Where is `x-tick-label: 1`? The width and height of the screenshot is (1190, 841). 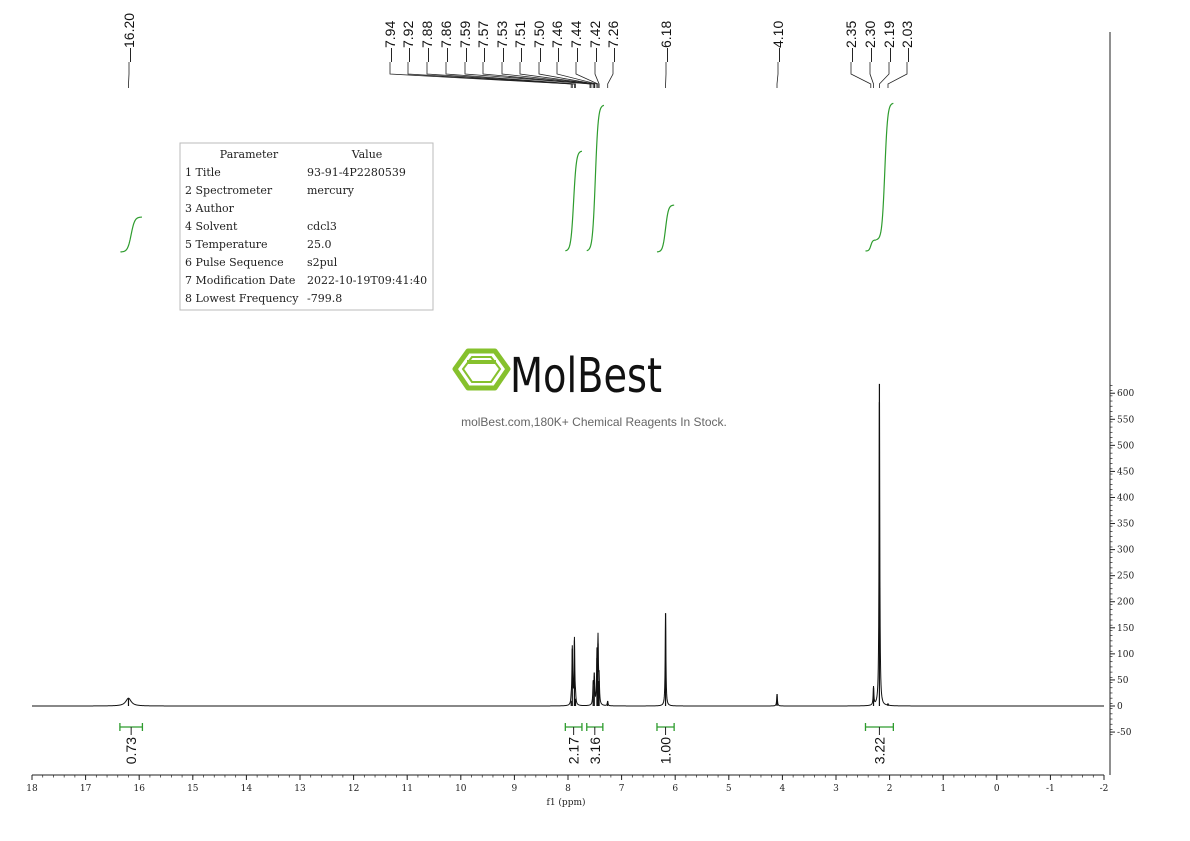 x-tick-label: 1 is located at coordinates (943, 789).